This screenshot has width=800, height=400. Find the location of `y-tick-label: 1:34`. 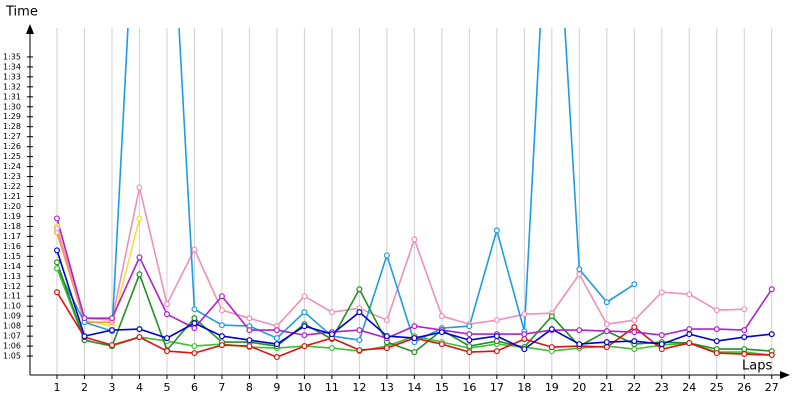

y-tick-label: 1:34 is located at coordinates (12, 66).